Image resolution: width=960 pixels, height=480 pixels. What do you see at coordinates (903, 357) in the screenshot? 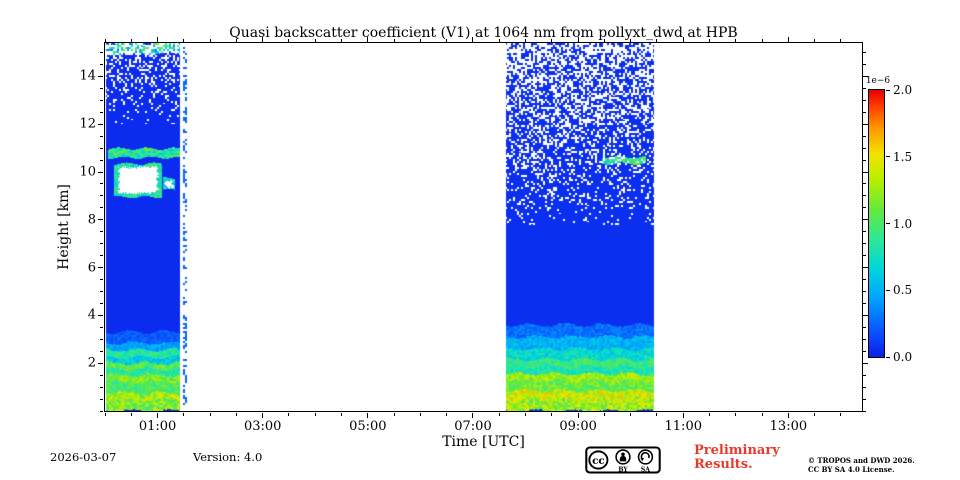
I see `colorbar-tick-label: 0.0` at bounding box center [903, 357].